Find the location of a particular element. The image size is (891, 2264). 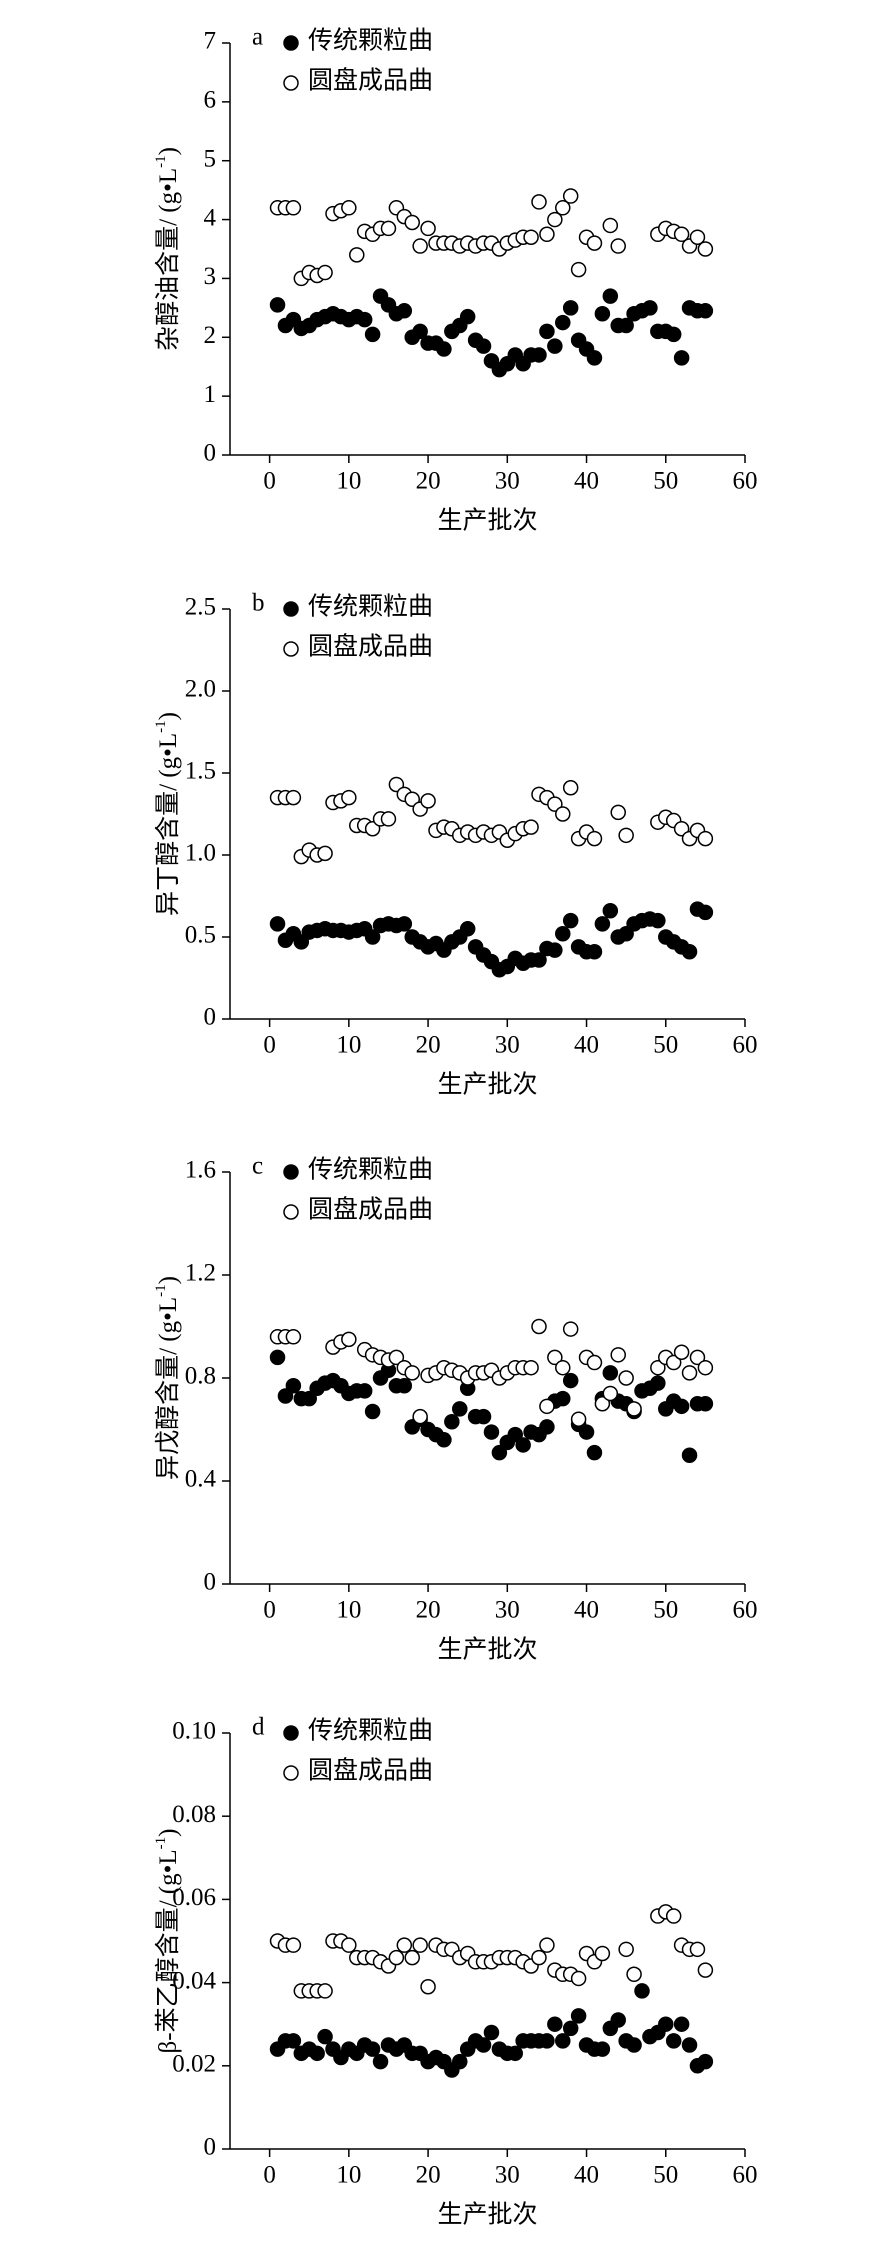

legend-marker is located at coordinates (291, 609).